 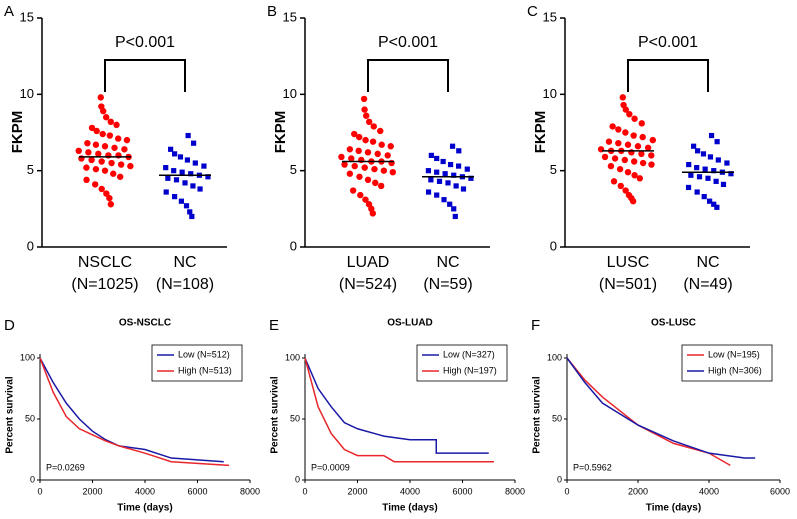 I want to click on category-count: (N=49), so click(x=707, y=284).